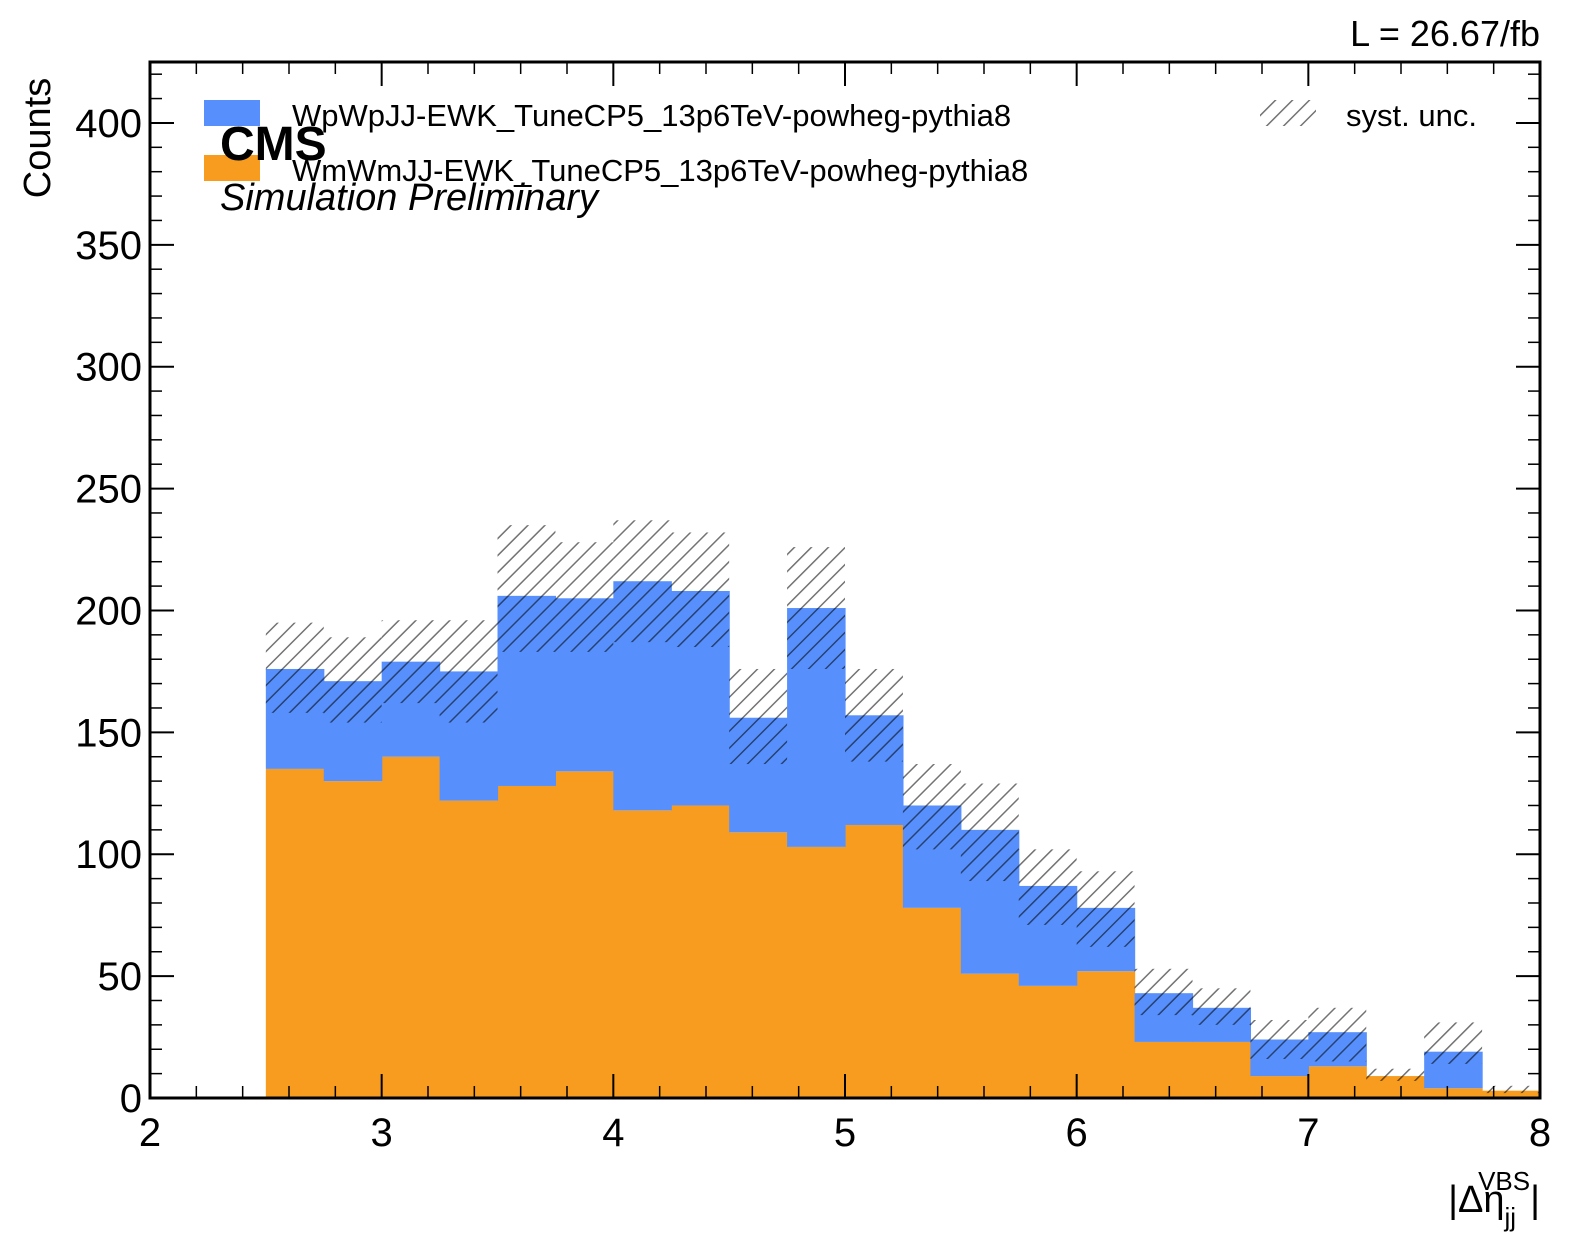  Describe the element at coordinates (382, 1133) in the screenshot. I see `x-tick-label: 3` at that location.